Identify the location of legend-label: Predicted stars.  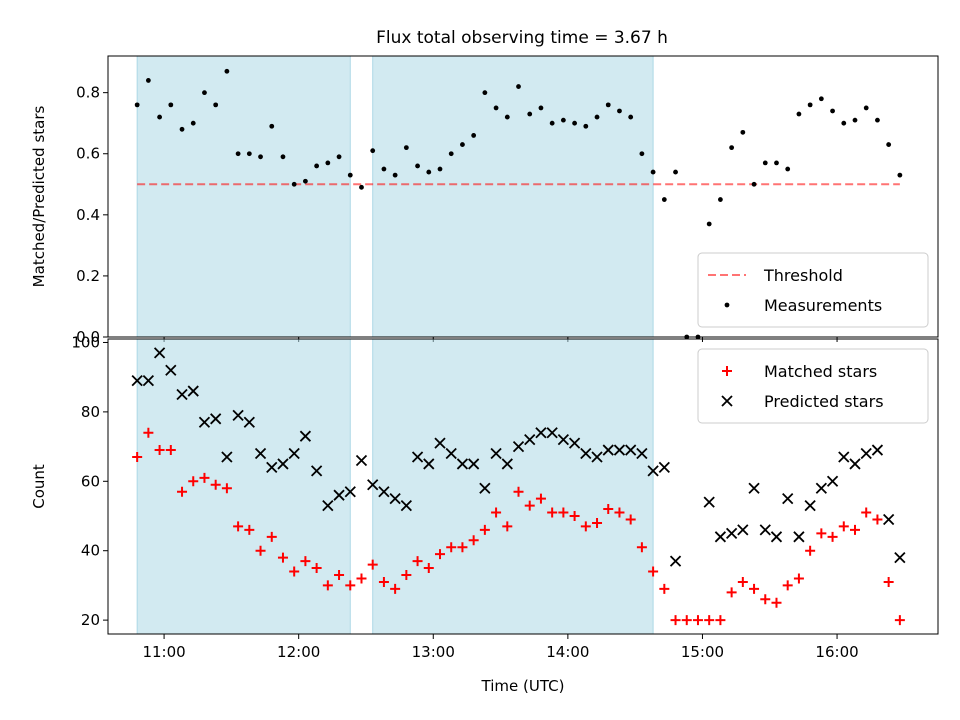
(824, 401).